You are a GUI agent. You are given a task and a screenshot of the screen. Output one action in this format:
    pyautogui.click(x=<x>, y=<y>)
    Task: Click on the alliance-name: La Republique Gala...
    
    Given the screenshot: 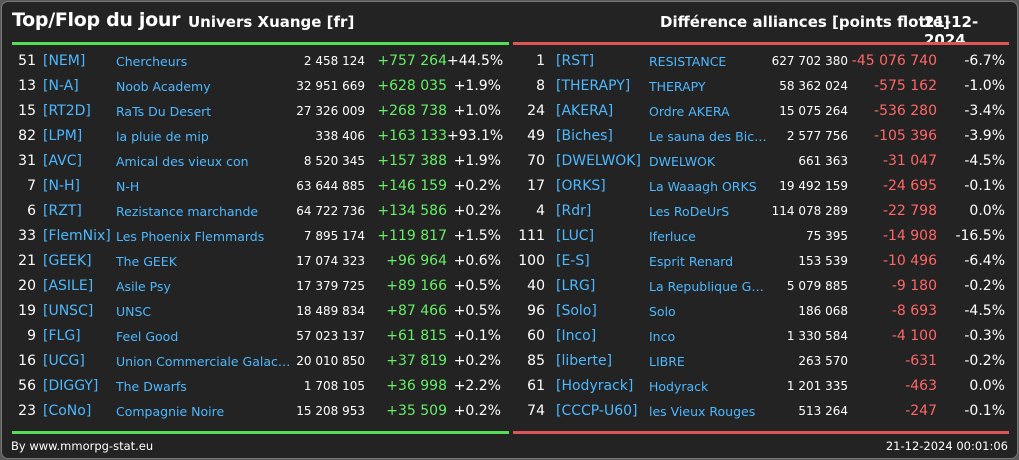 What is the action you would take?
    pyautogui.click(x=709, y=286)
    